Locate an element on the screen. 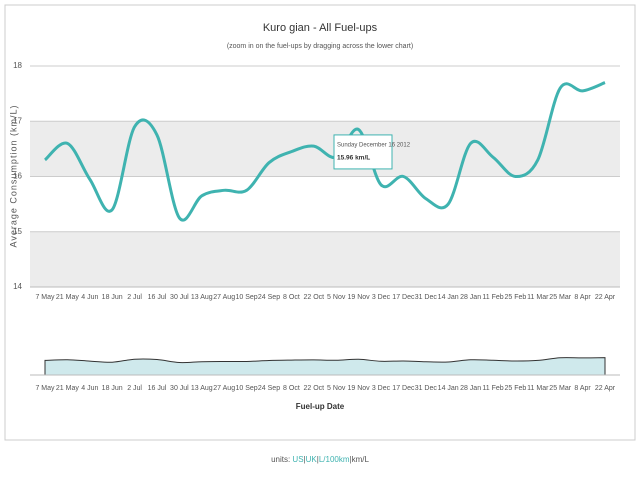  navigator-tick-label: 11 Mar is located at coordinates (538, 388).